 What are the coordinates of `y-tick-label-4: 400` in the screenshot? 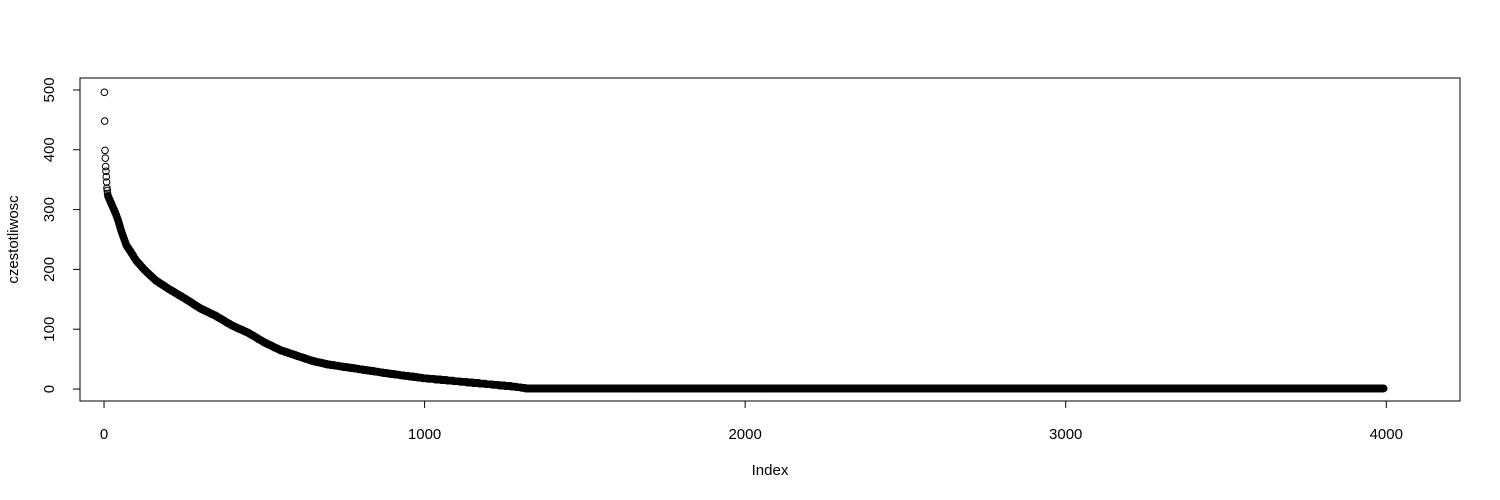 It's located at (49, 149).